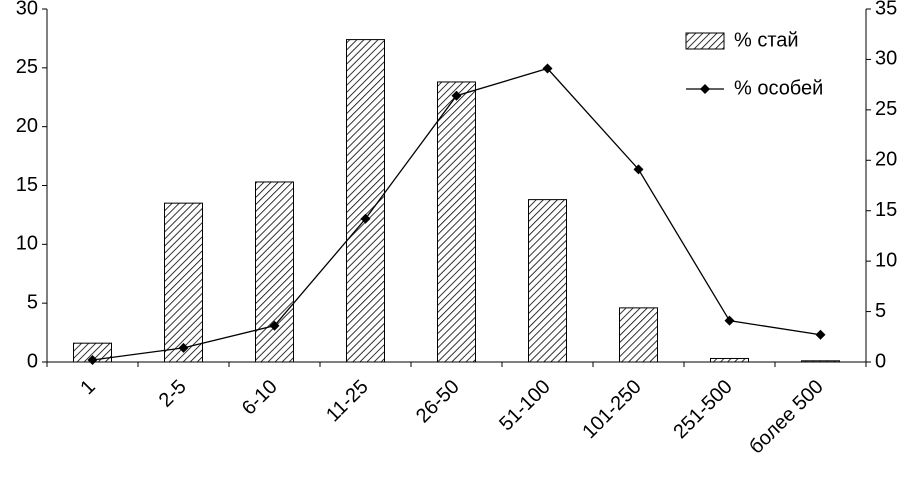 Image resolution: width=924 pixels, height=477 pixels. What do you see at coordinates (347, 401) in the screenshot?
I see `x-tick-label: 11-25` at bounding box center [347, 401].